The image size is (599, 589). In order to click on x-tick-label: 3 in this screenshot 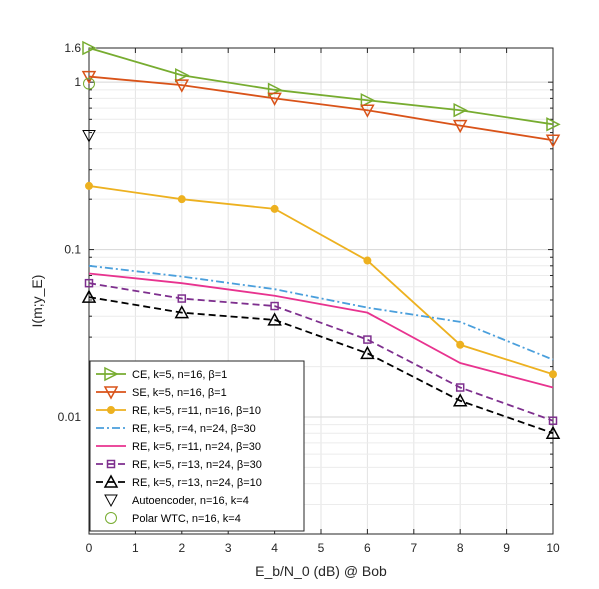, I will do `click(228, 548)`.